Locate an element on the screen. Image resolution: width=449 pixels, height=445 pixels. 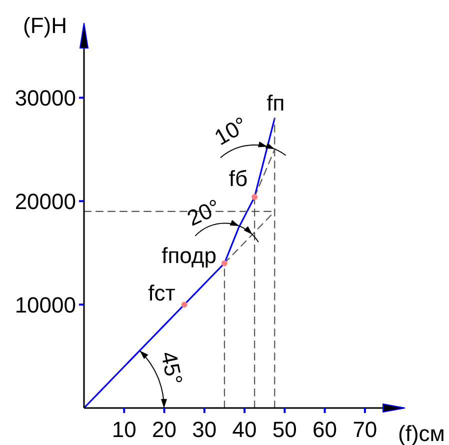
y-axis-title: (F)Н is located at coordinates (45, 25).